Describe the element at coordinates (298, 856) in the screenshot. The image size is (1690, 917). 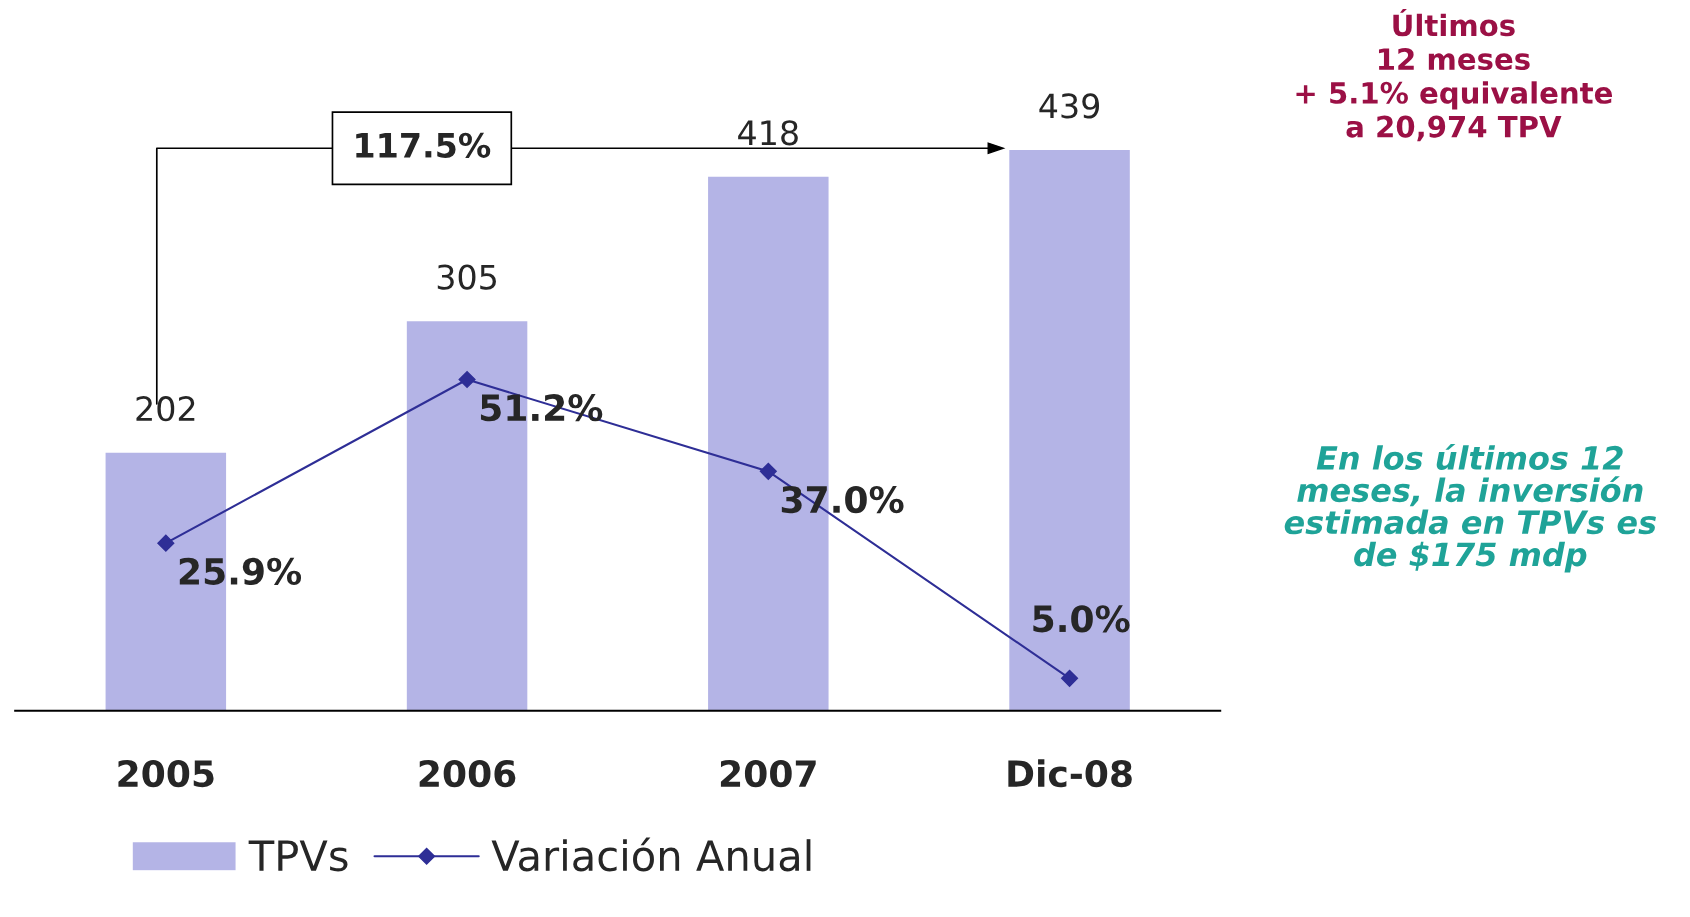
I see `legend-label: TPVs` at that location.